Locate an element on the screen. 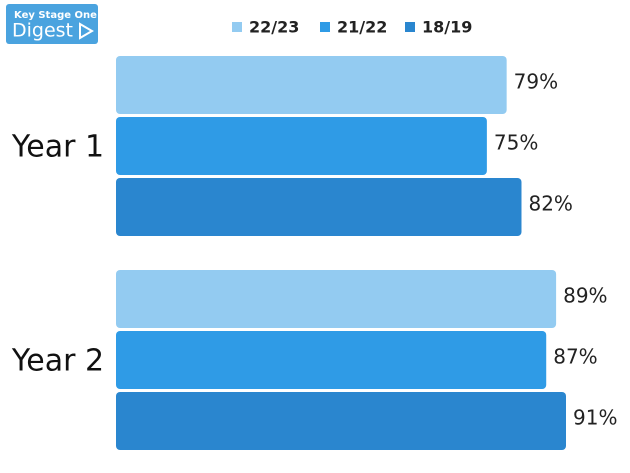 This screenshot has width=630, height=473. category-label: Year 2 is located at coordinates (57, 361).